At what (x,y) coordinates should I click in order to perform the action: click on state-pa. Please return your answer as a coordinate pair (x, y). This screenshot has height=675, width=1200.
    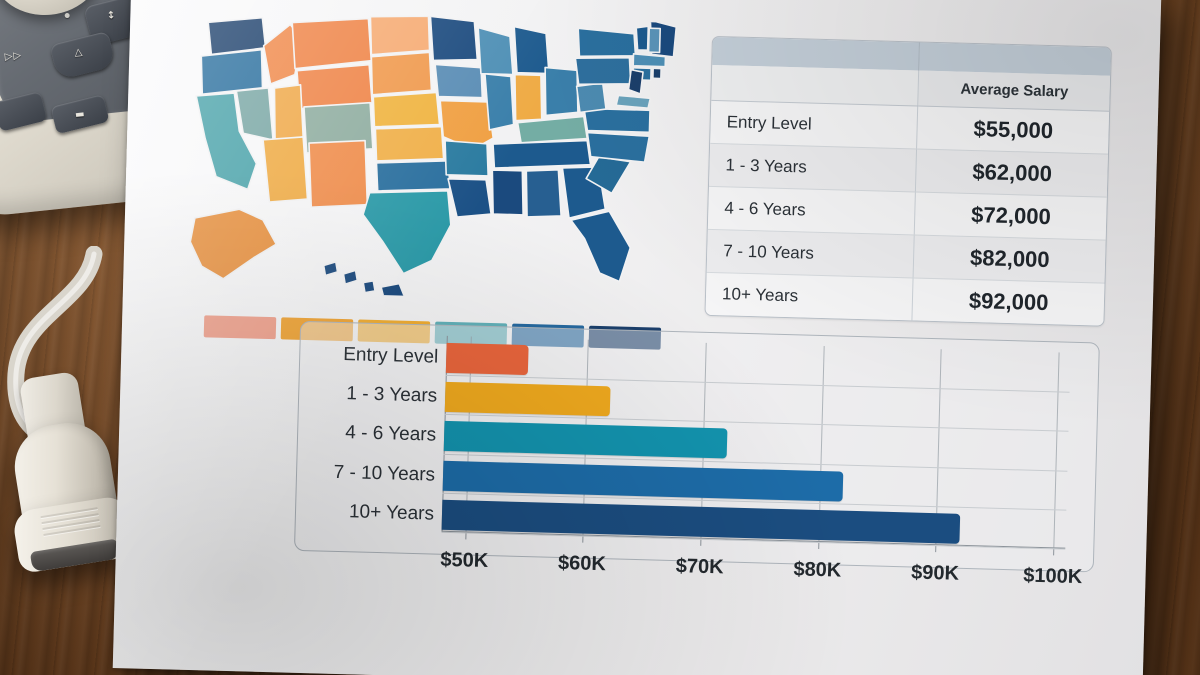
    Looking at the image, I should click on (603, 71).